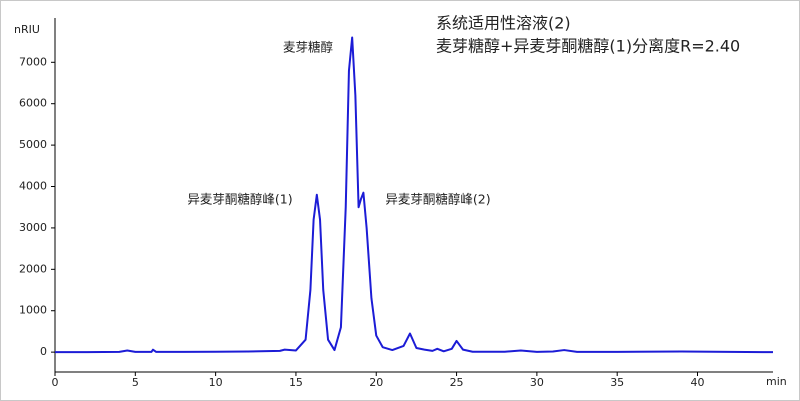 The width and height of the screenshot is (800, 401). I want to click on y-tick-label: 4000, so click(33, 186).